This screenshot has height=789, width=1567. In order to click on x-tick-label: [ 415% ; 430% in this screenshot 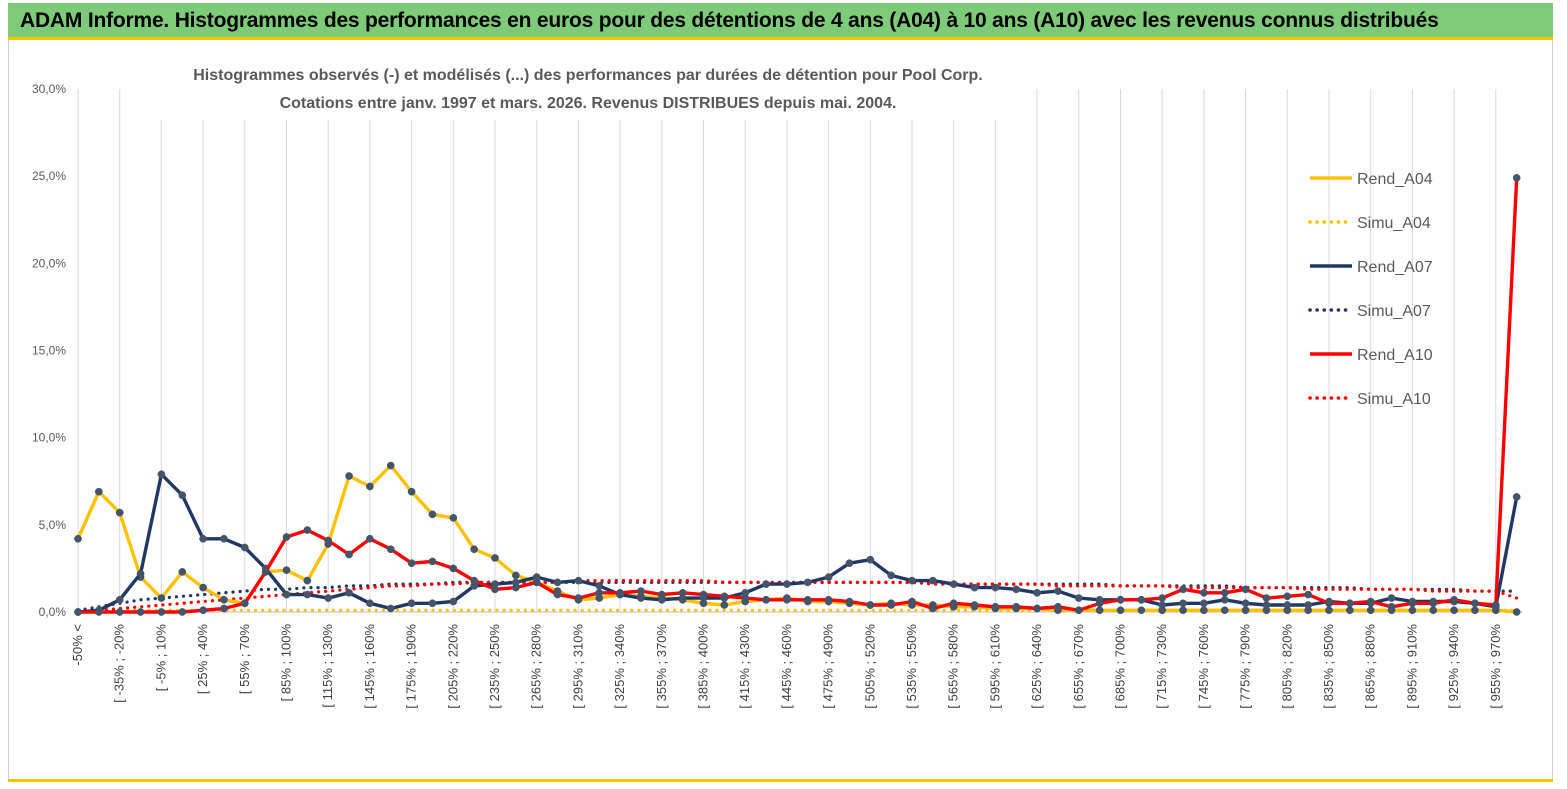, I will do `click(744, 666)`.